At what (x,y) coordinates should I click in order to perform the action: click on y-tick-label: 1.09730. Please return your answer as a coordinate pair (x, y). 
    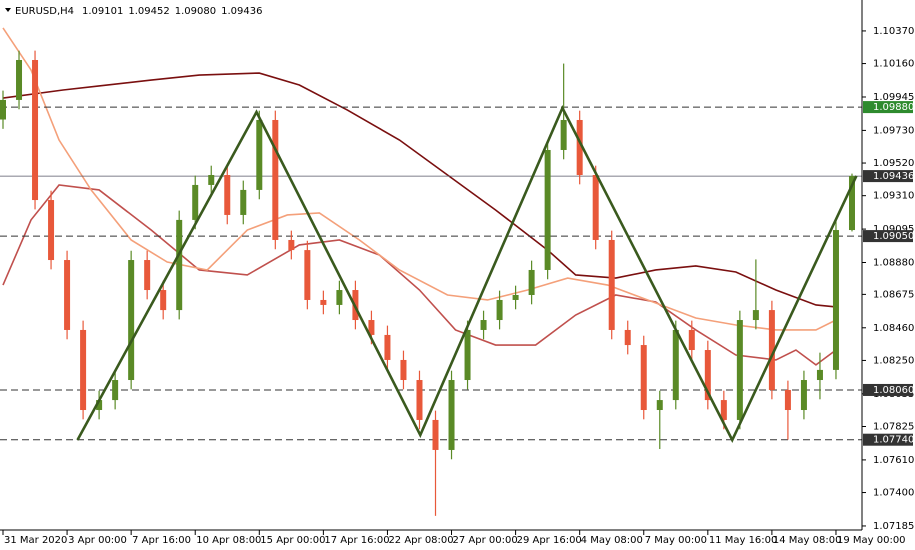
    Looking at the image, I should click on (893, 130).